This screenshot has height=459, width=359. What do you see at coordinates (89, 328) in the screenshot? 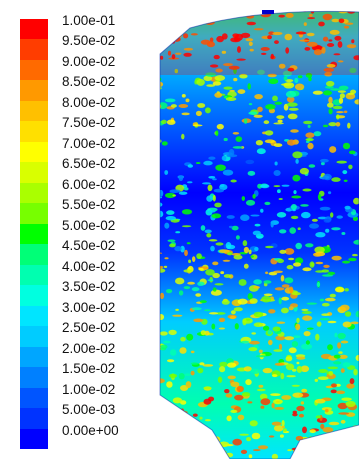
I see `legend-label: 2.50e-02` at bounding box center [89, 328].